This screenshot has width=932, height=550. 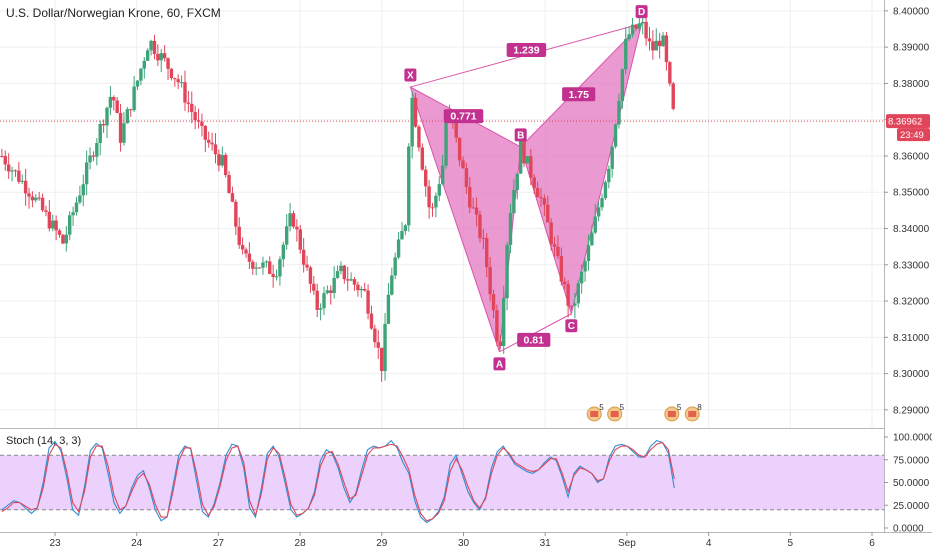 What do you see at coordinates (911, 11) in the screenshot?
I see `price-tick-label: 8.40000` at bounding box center [911, 11].